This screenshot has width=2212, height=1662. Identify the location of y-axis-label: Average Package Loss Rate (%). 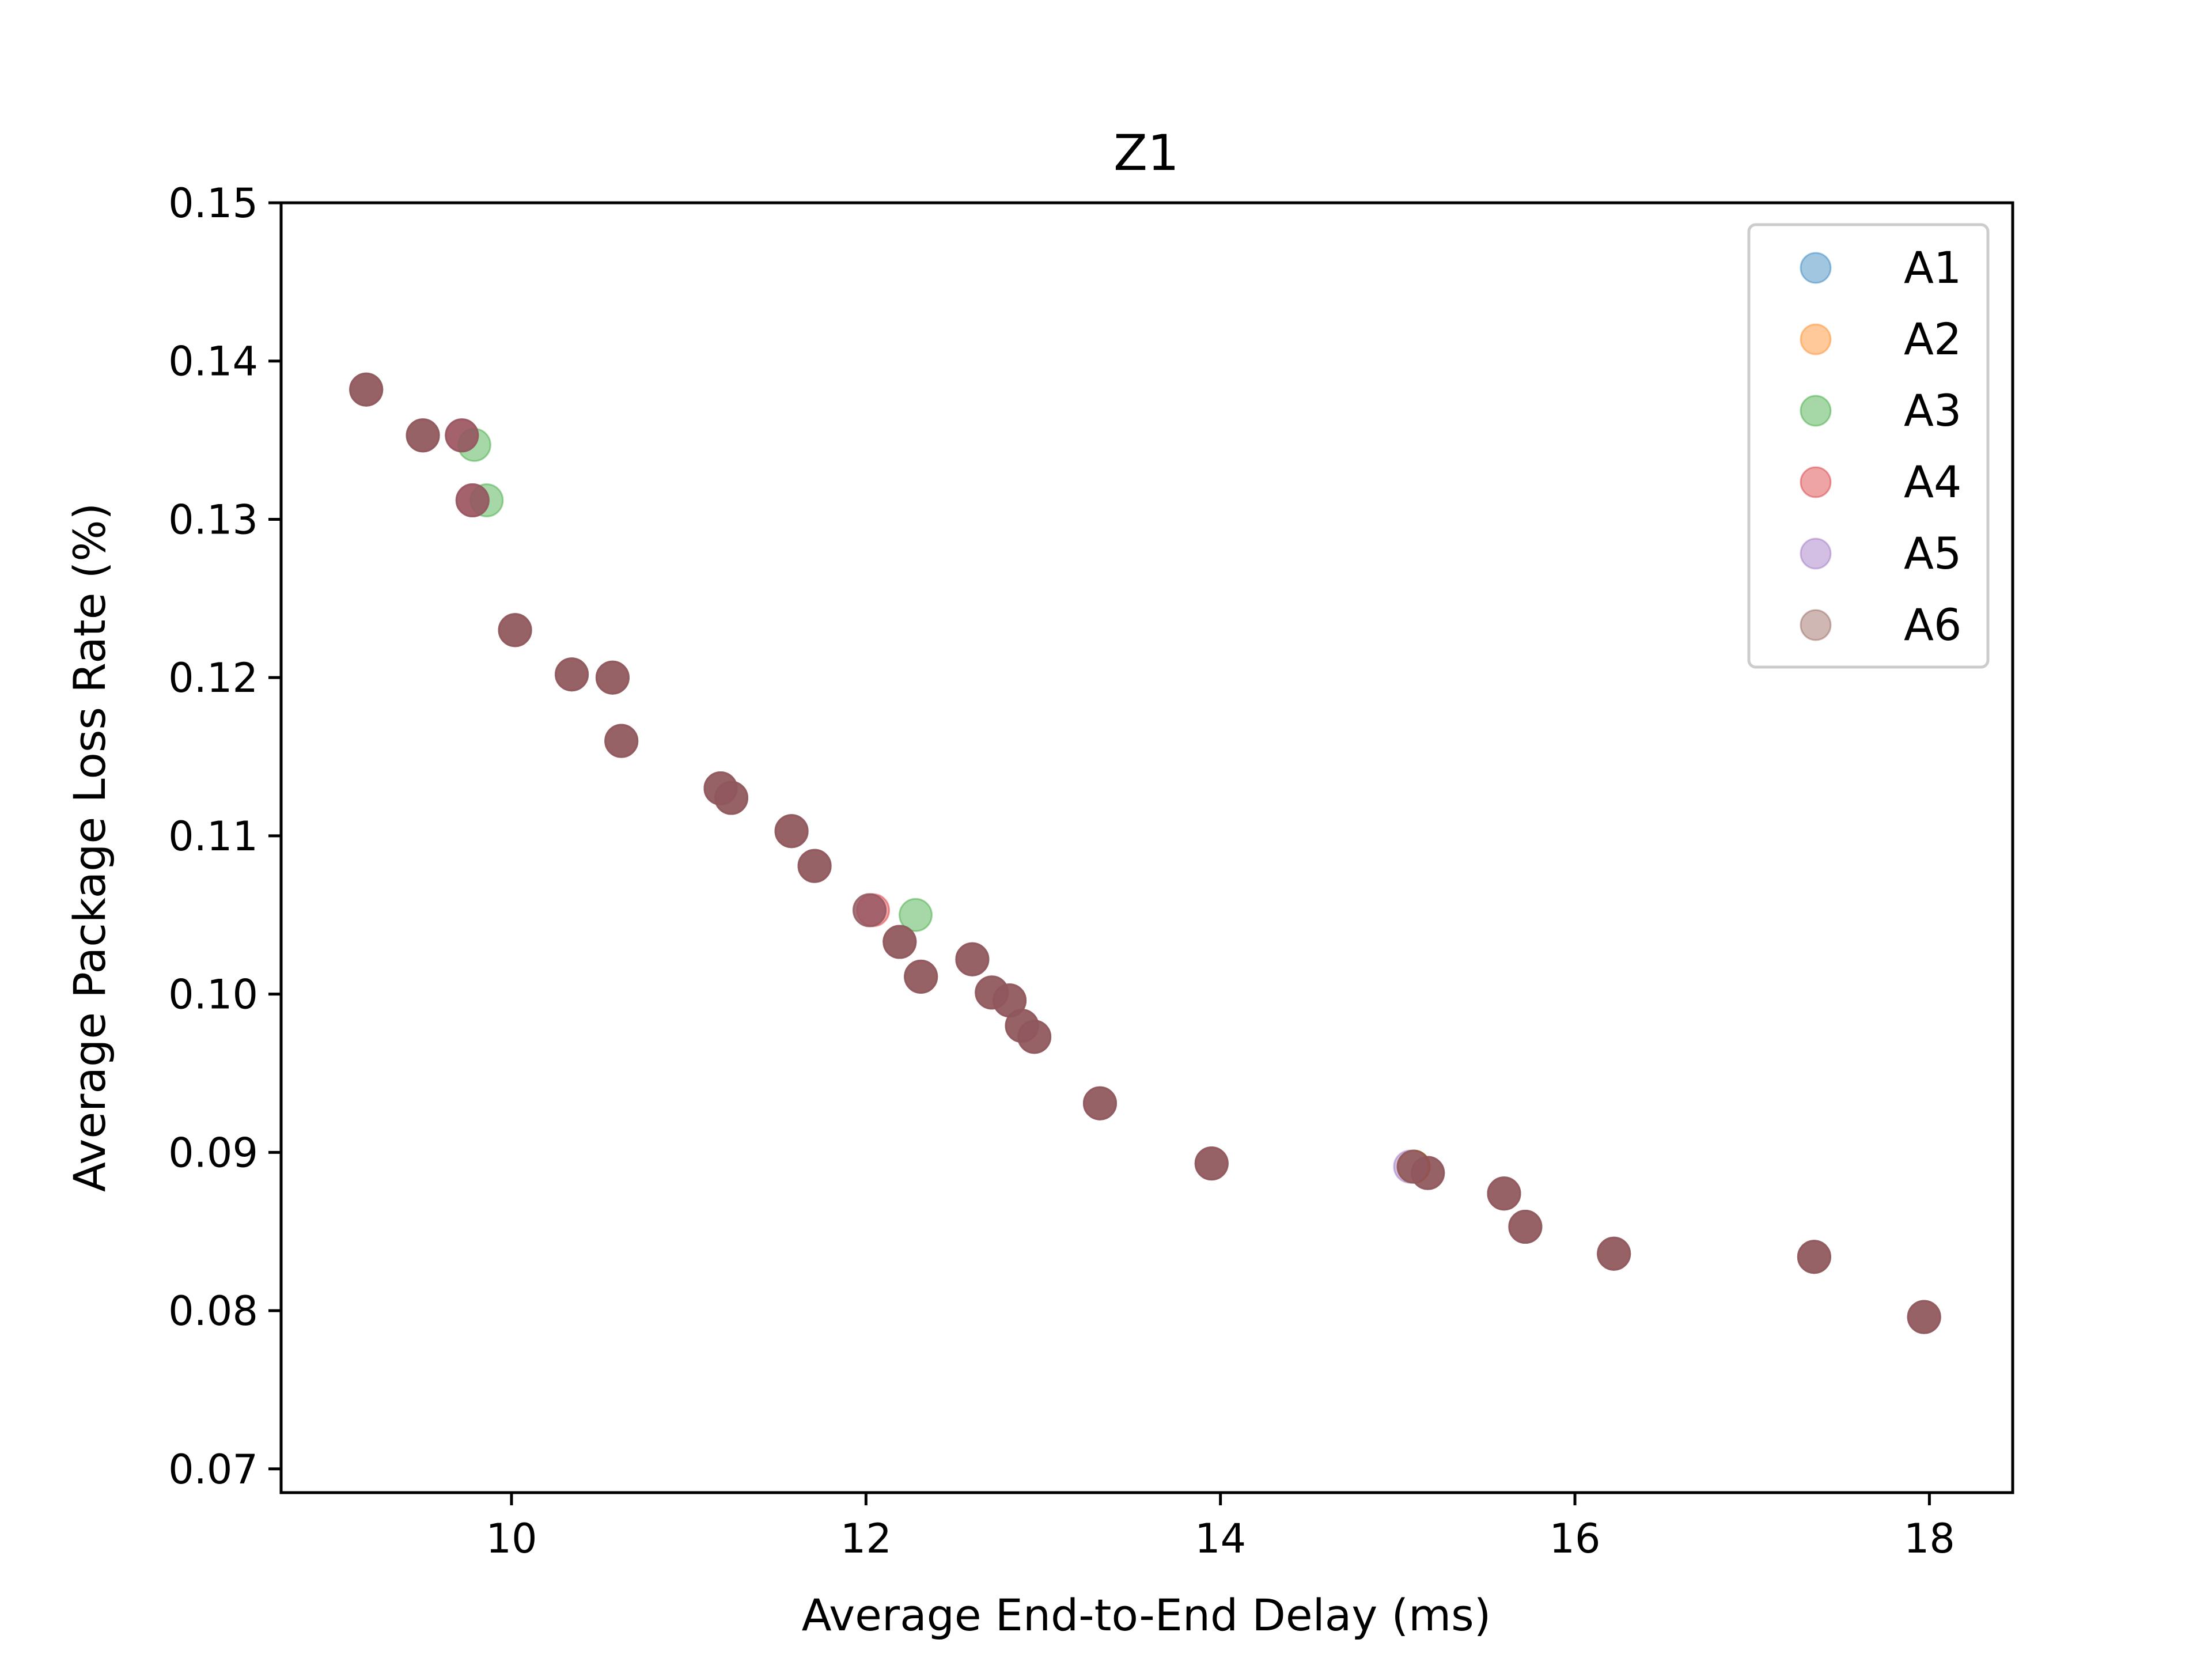
(89, 847).